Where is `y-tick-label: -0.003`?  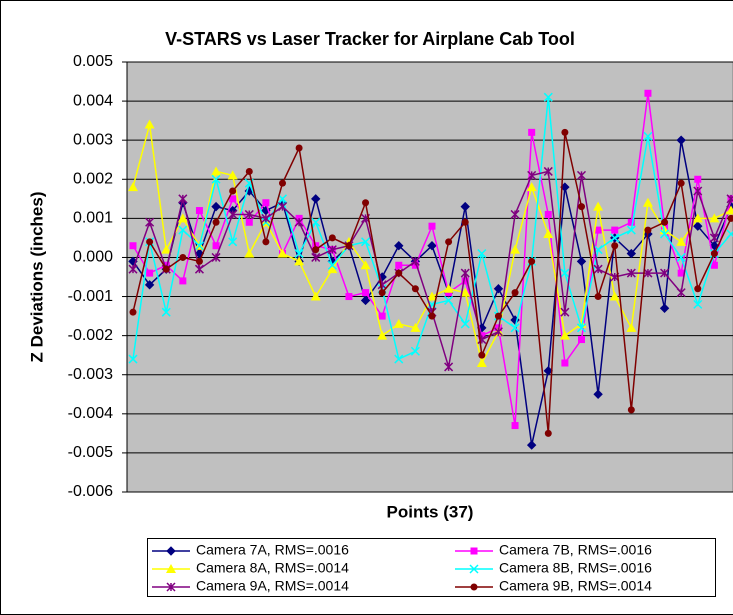 y-tick-label: -0.003 is located at coordinates (90, 374).